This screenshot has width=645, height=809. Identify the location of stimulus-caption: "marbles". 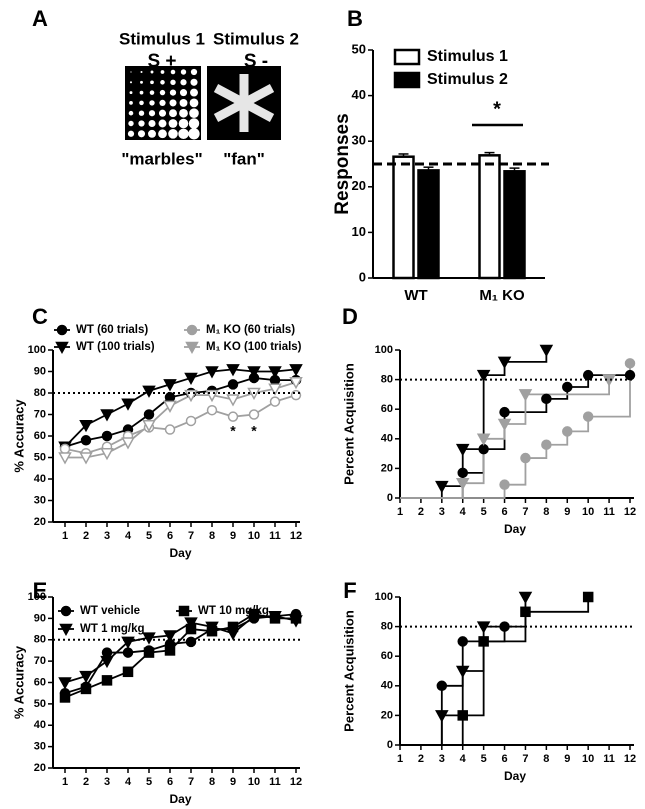
(161, 158).